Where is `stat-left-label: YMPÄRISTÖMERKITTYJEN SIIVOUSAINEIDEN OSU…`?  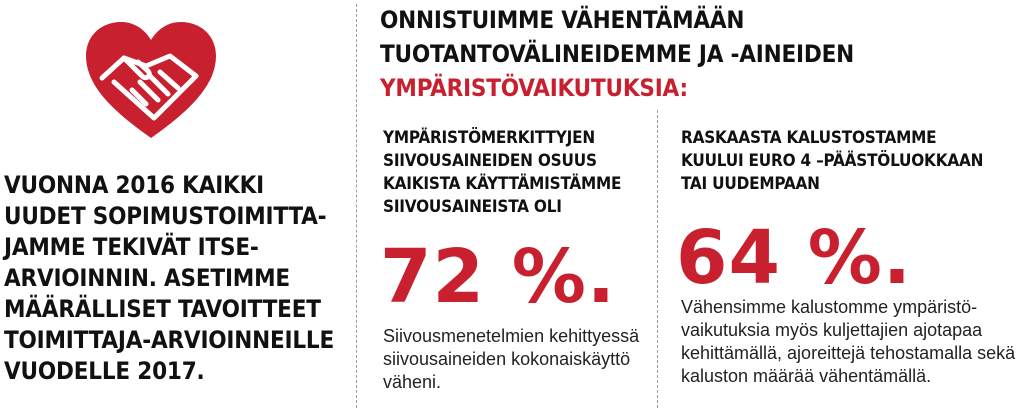 stat-left-label: YMPÄRISTÖMERKITTYJEN SIIVOUSAINEIDEN OSU… is located at coordinates (502, 172).